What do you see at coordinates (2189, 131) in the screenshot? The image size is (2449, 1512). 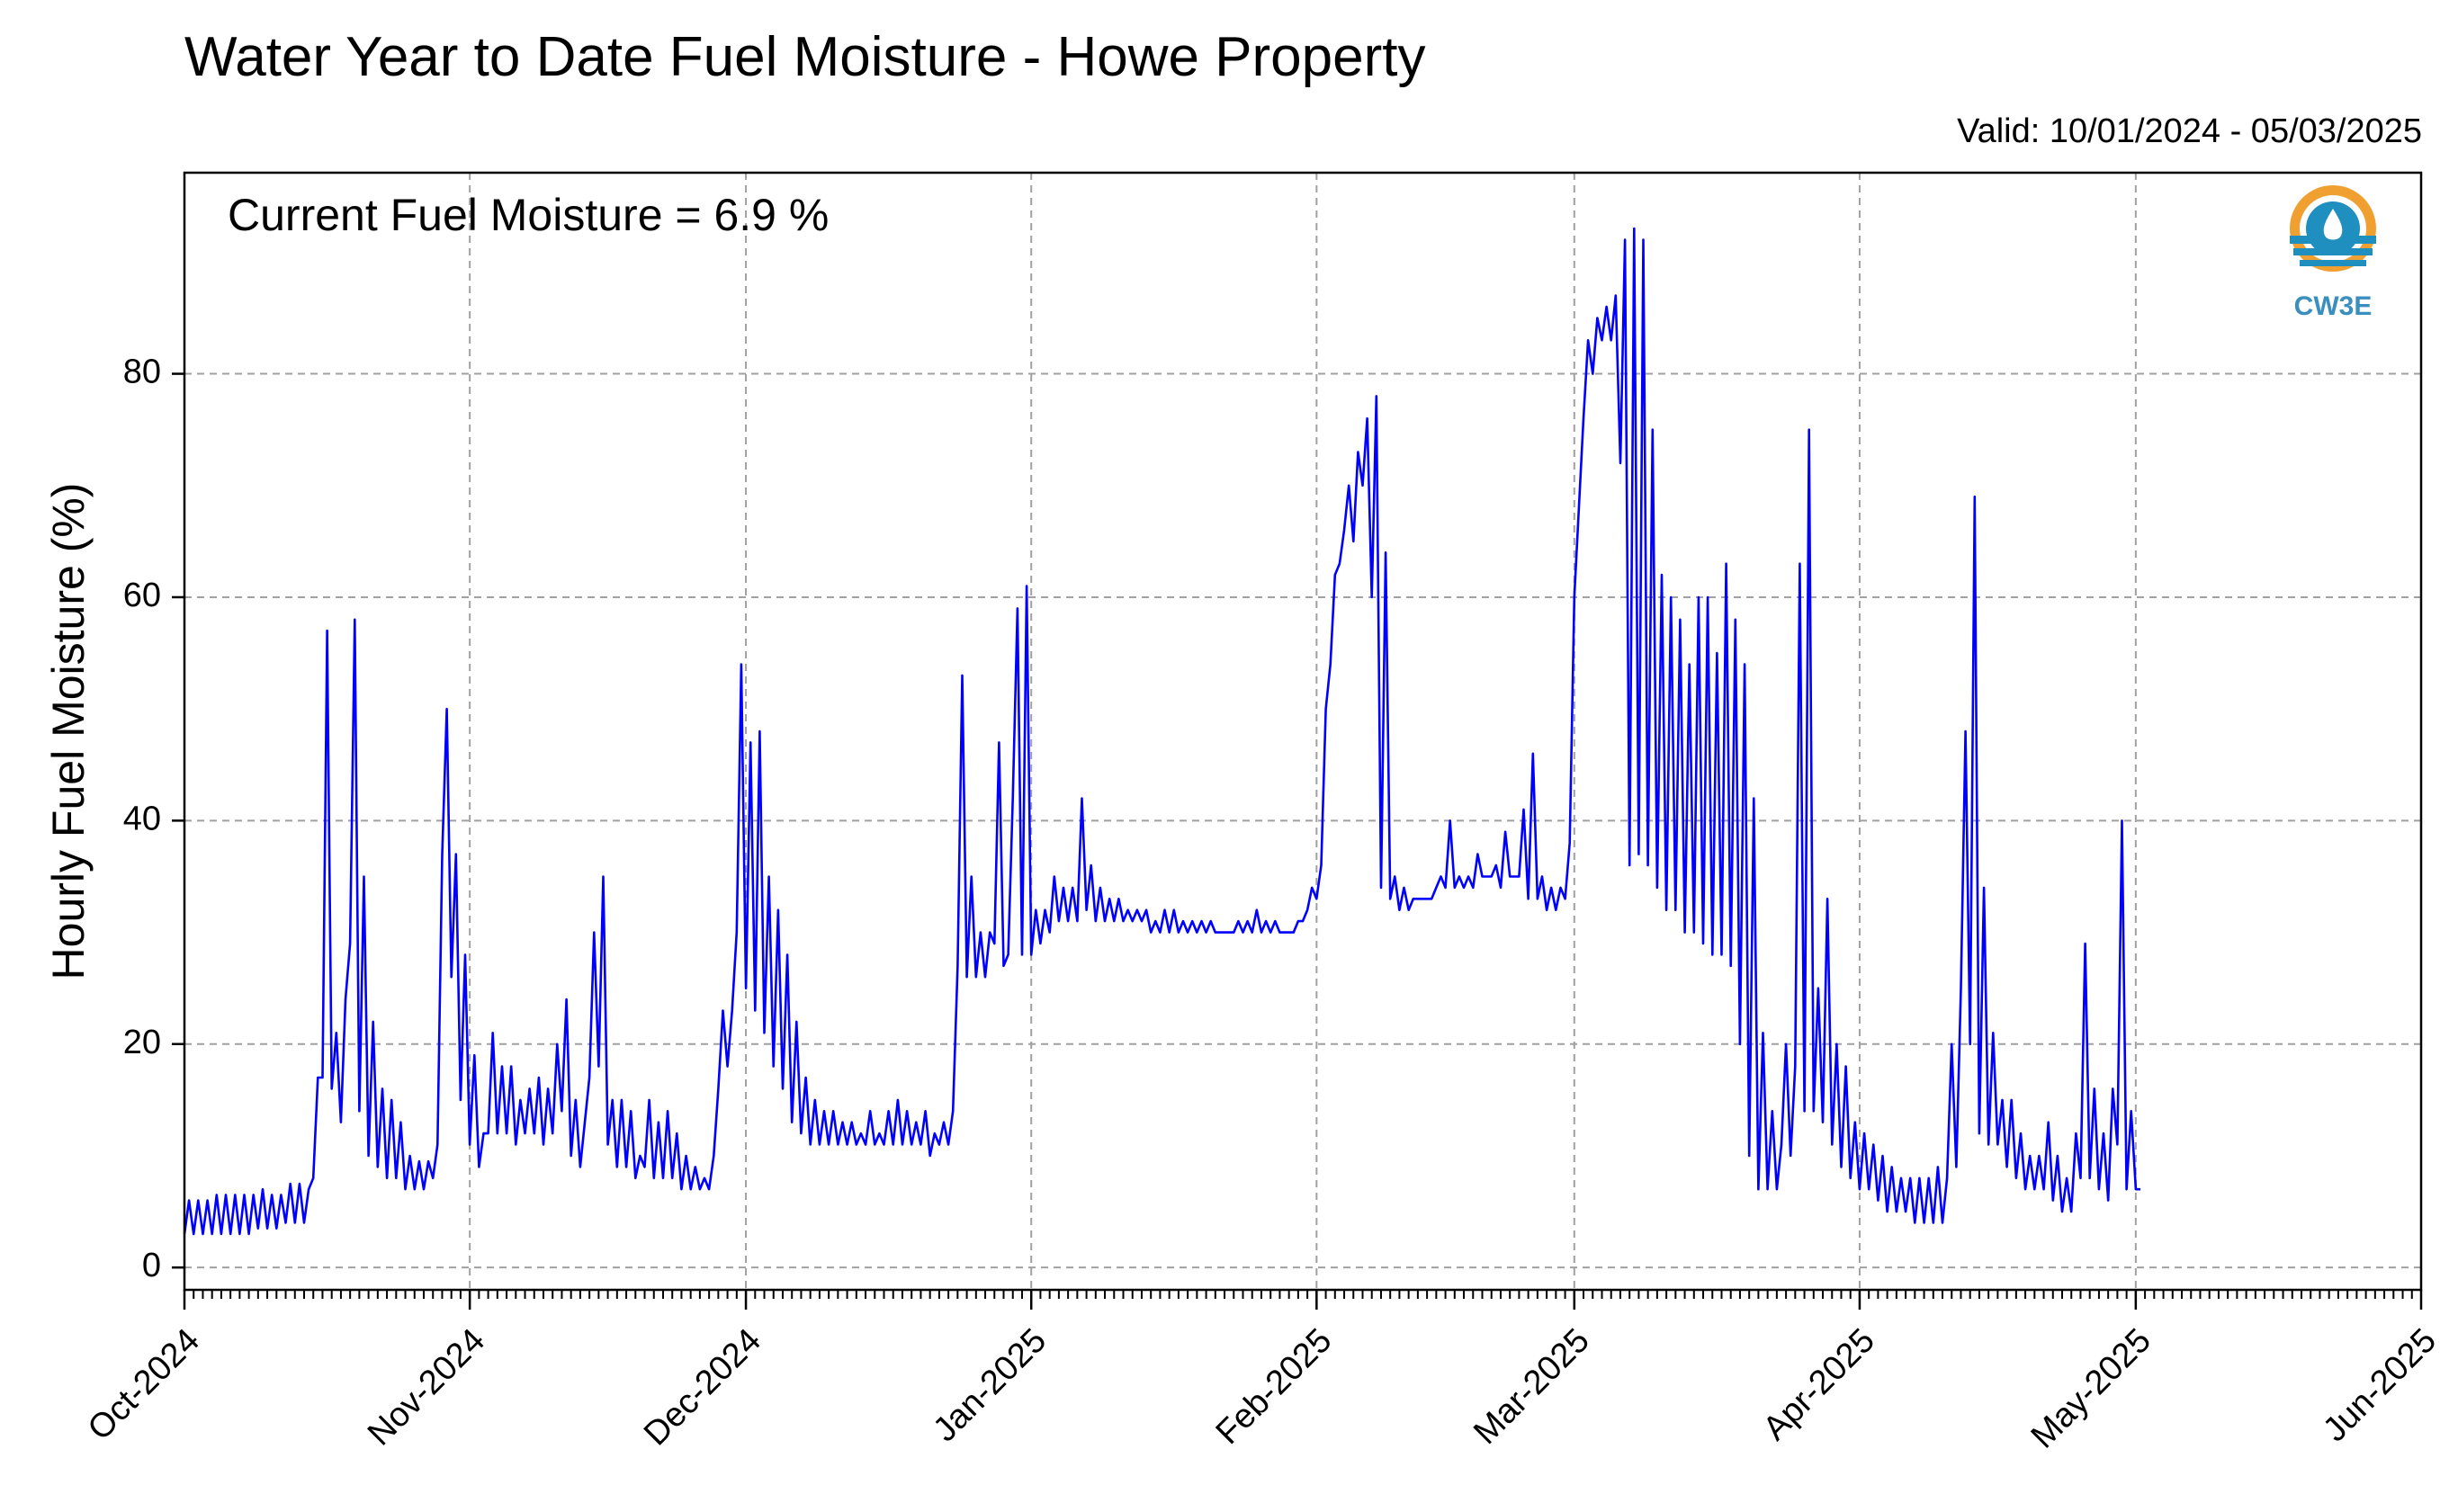 I see `valid-date-range: Valid: 10/01/2024 - 05/03/2025` at bounding box center [2189, 131].